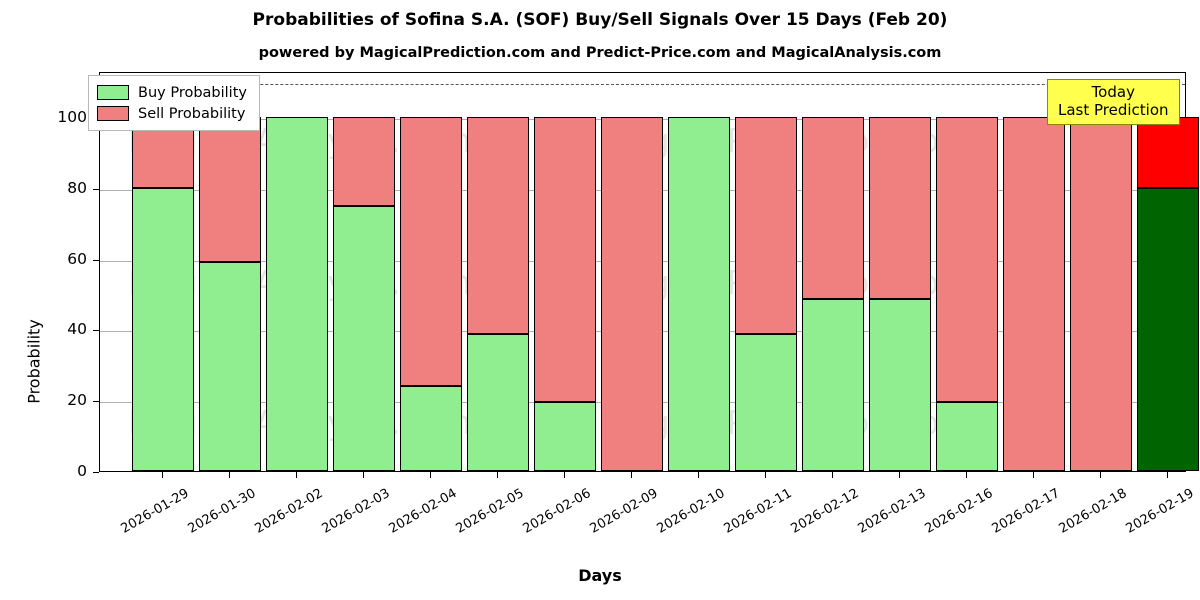 This screenshot has width=1200, height=600. I want to click on legend-label-buy: Buy Probability, so click(192, 92).